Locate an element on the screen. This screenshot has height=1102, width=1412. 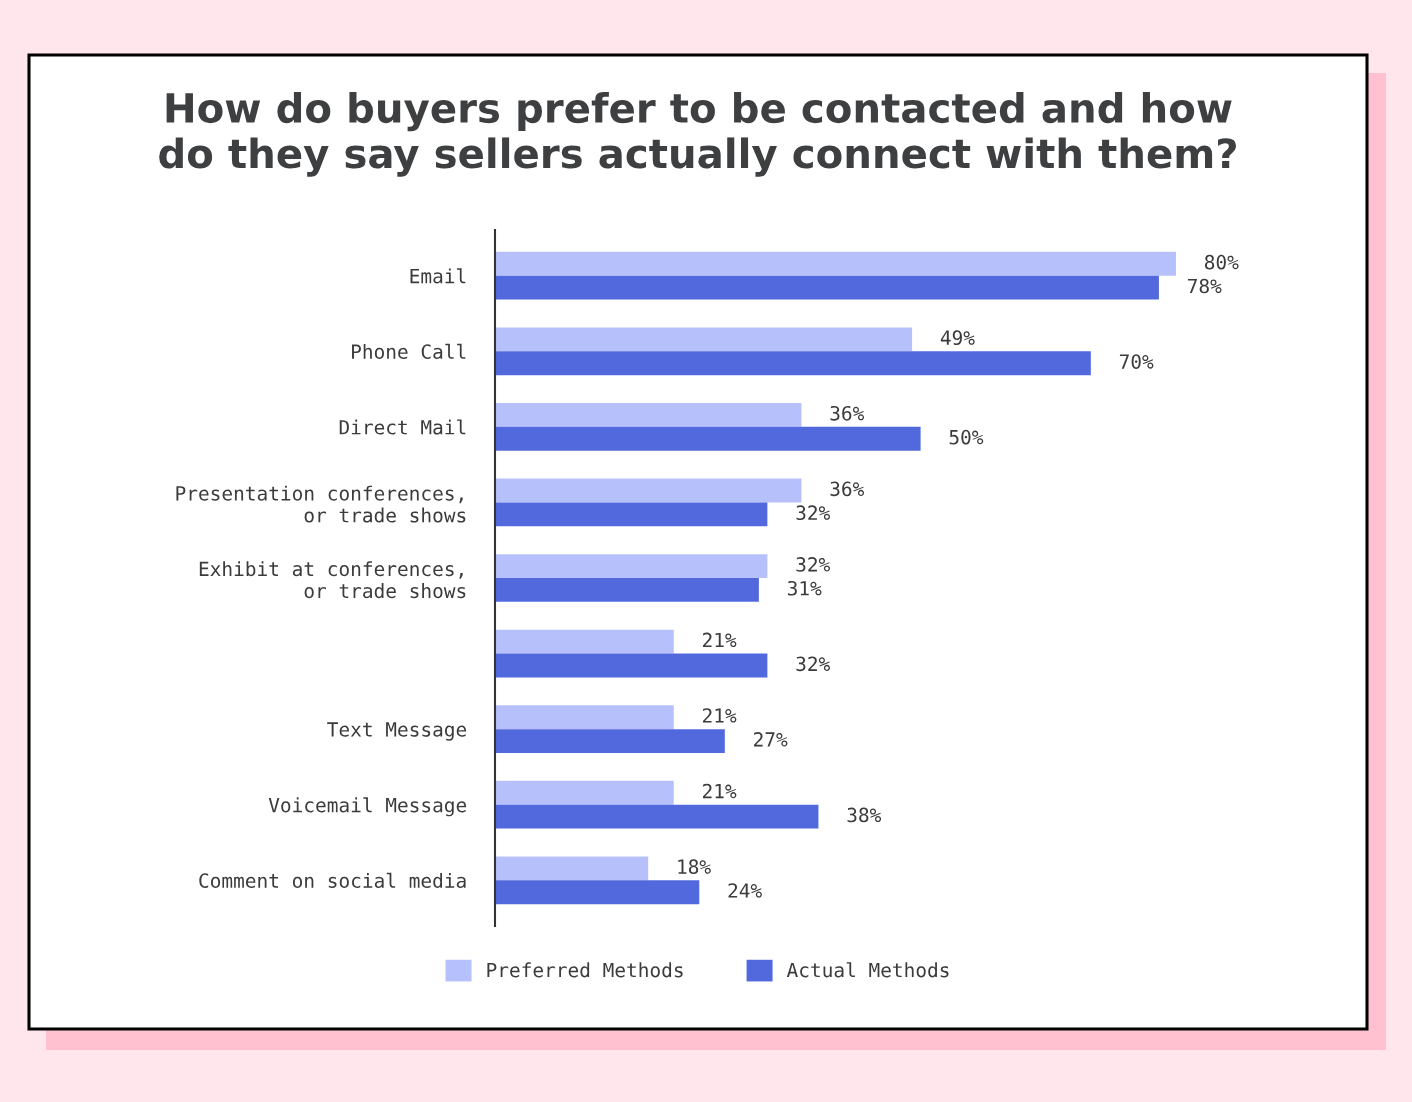
data-label: 24% is located at coordinates (745, 890).